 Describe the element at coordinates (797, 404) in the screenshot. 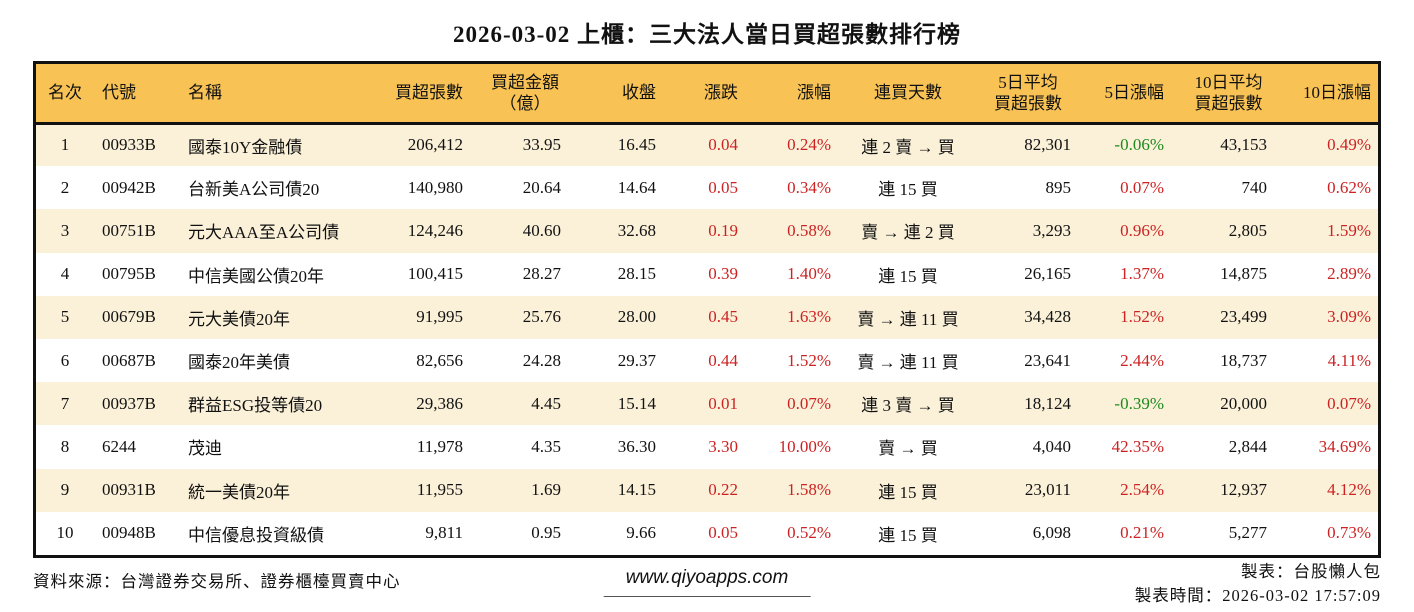

I see `cell-change-pct: 0.07%` at that location.